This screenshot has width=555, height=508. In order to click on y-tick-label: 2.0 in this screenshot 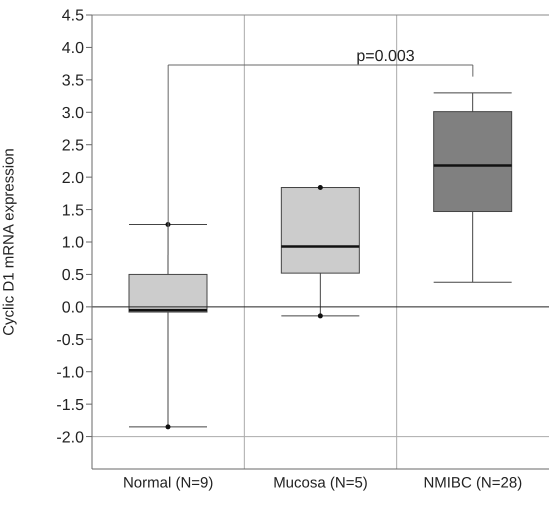, I will do `click(73, 178)`.